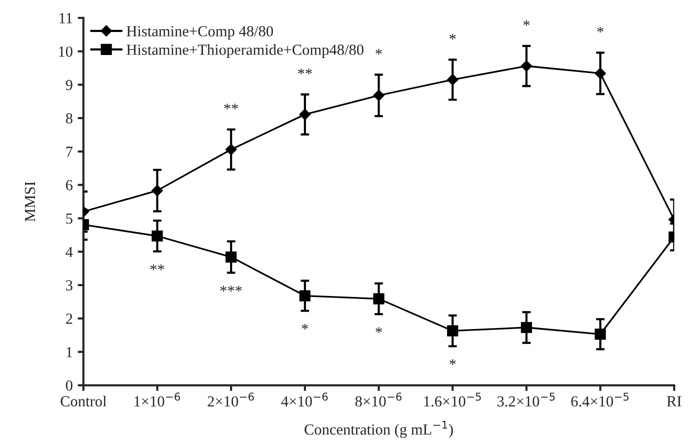 The height and width of the screenshot is (448, 695). I want to click on y-tick-label: 6, so click(69, 185).